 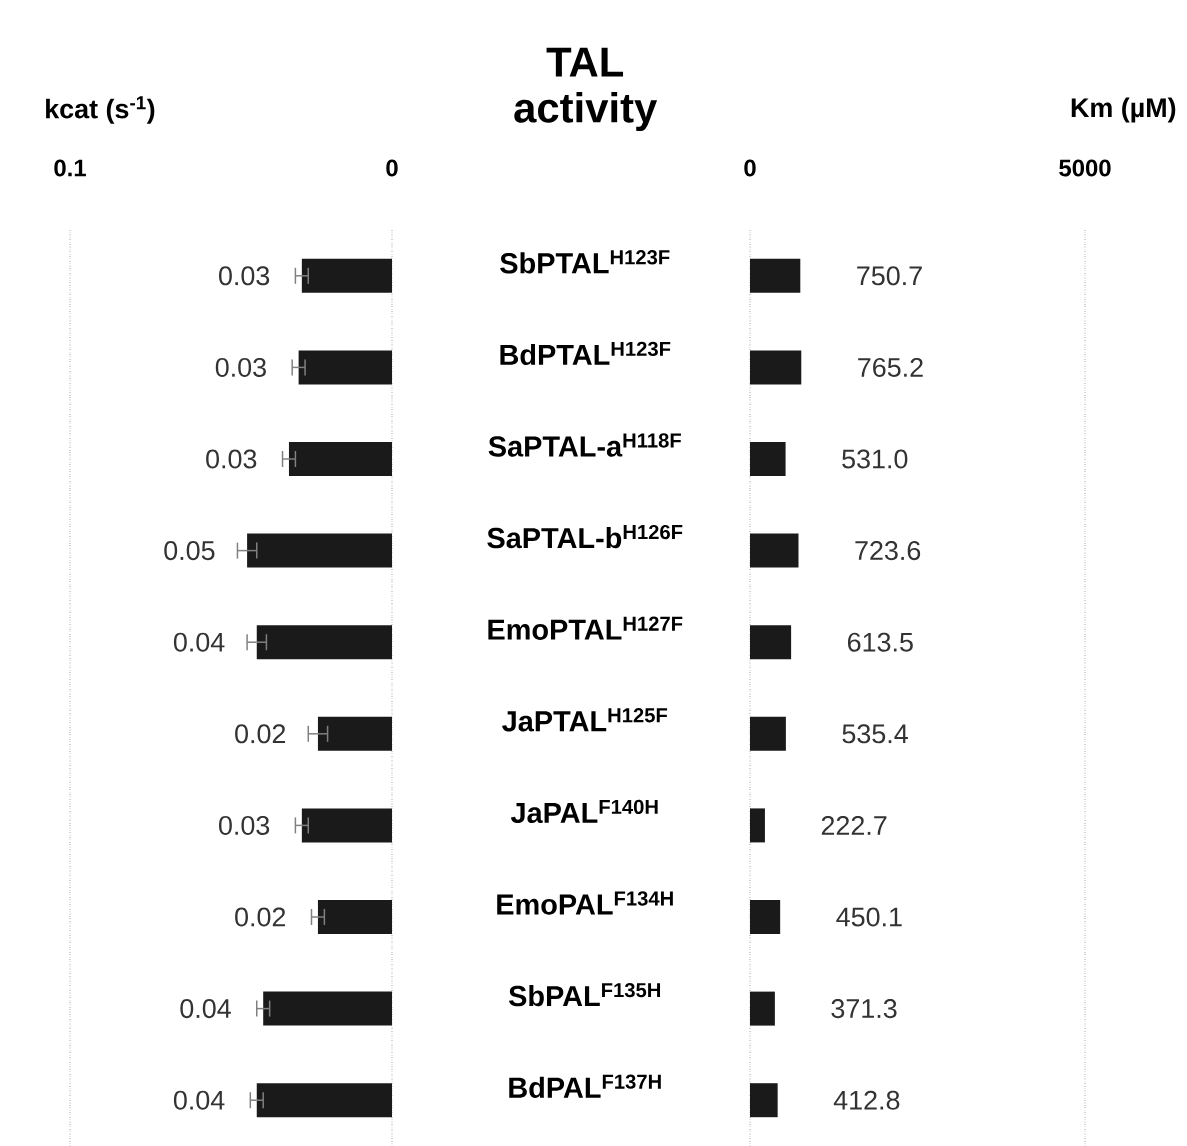 What do you see at coordinates (585, 903) in the screenshot?
I see `y-tick-label: EmoPAL$^{F134H}$` at bounding box center [585, 903].